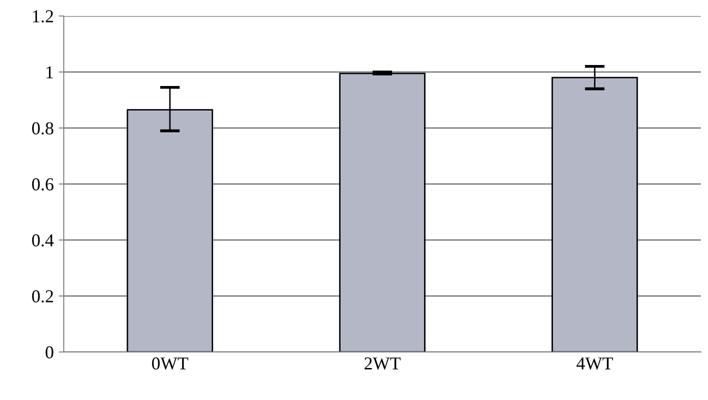 Image resolution: width=708 pixels, height=400 pixels. I want to click on y-tick-label: 0.6, so click(43, 184).